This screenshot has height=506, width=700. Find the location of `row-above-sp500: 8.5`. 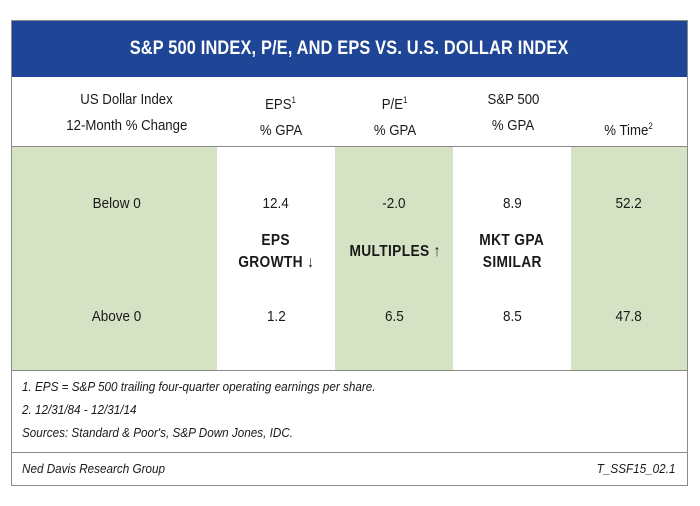

row-above-sp500: 8.5 is located at coordinates (512, 316).